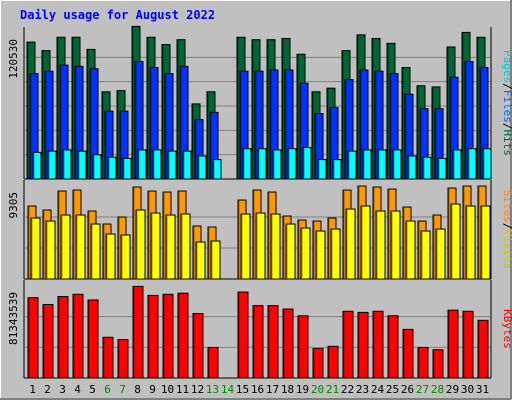 The width and height of the screenshot is (512, 405). I want to click on series-legend: Sites/Visits, so click(506, 230).